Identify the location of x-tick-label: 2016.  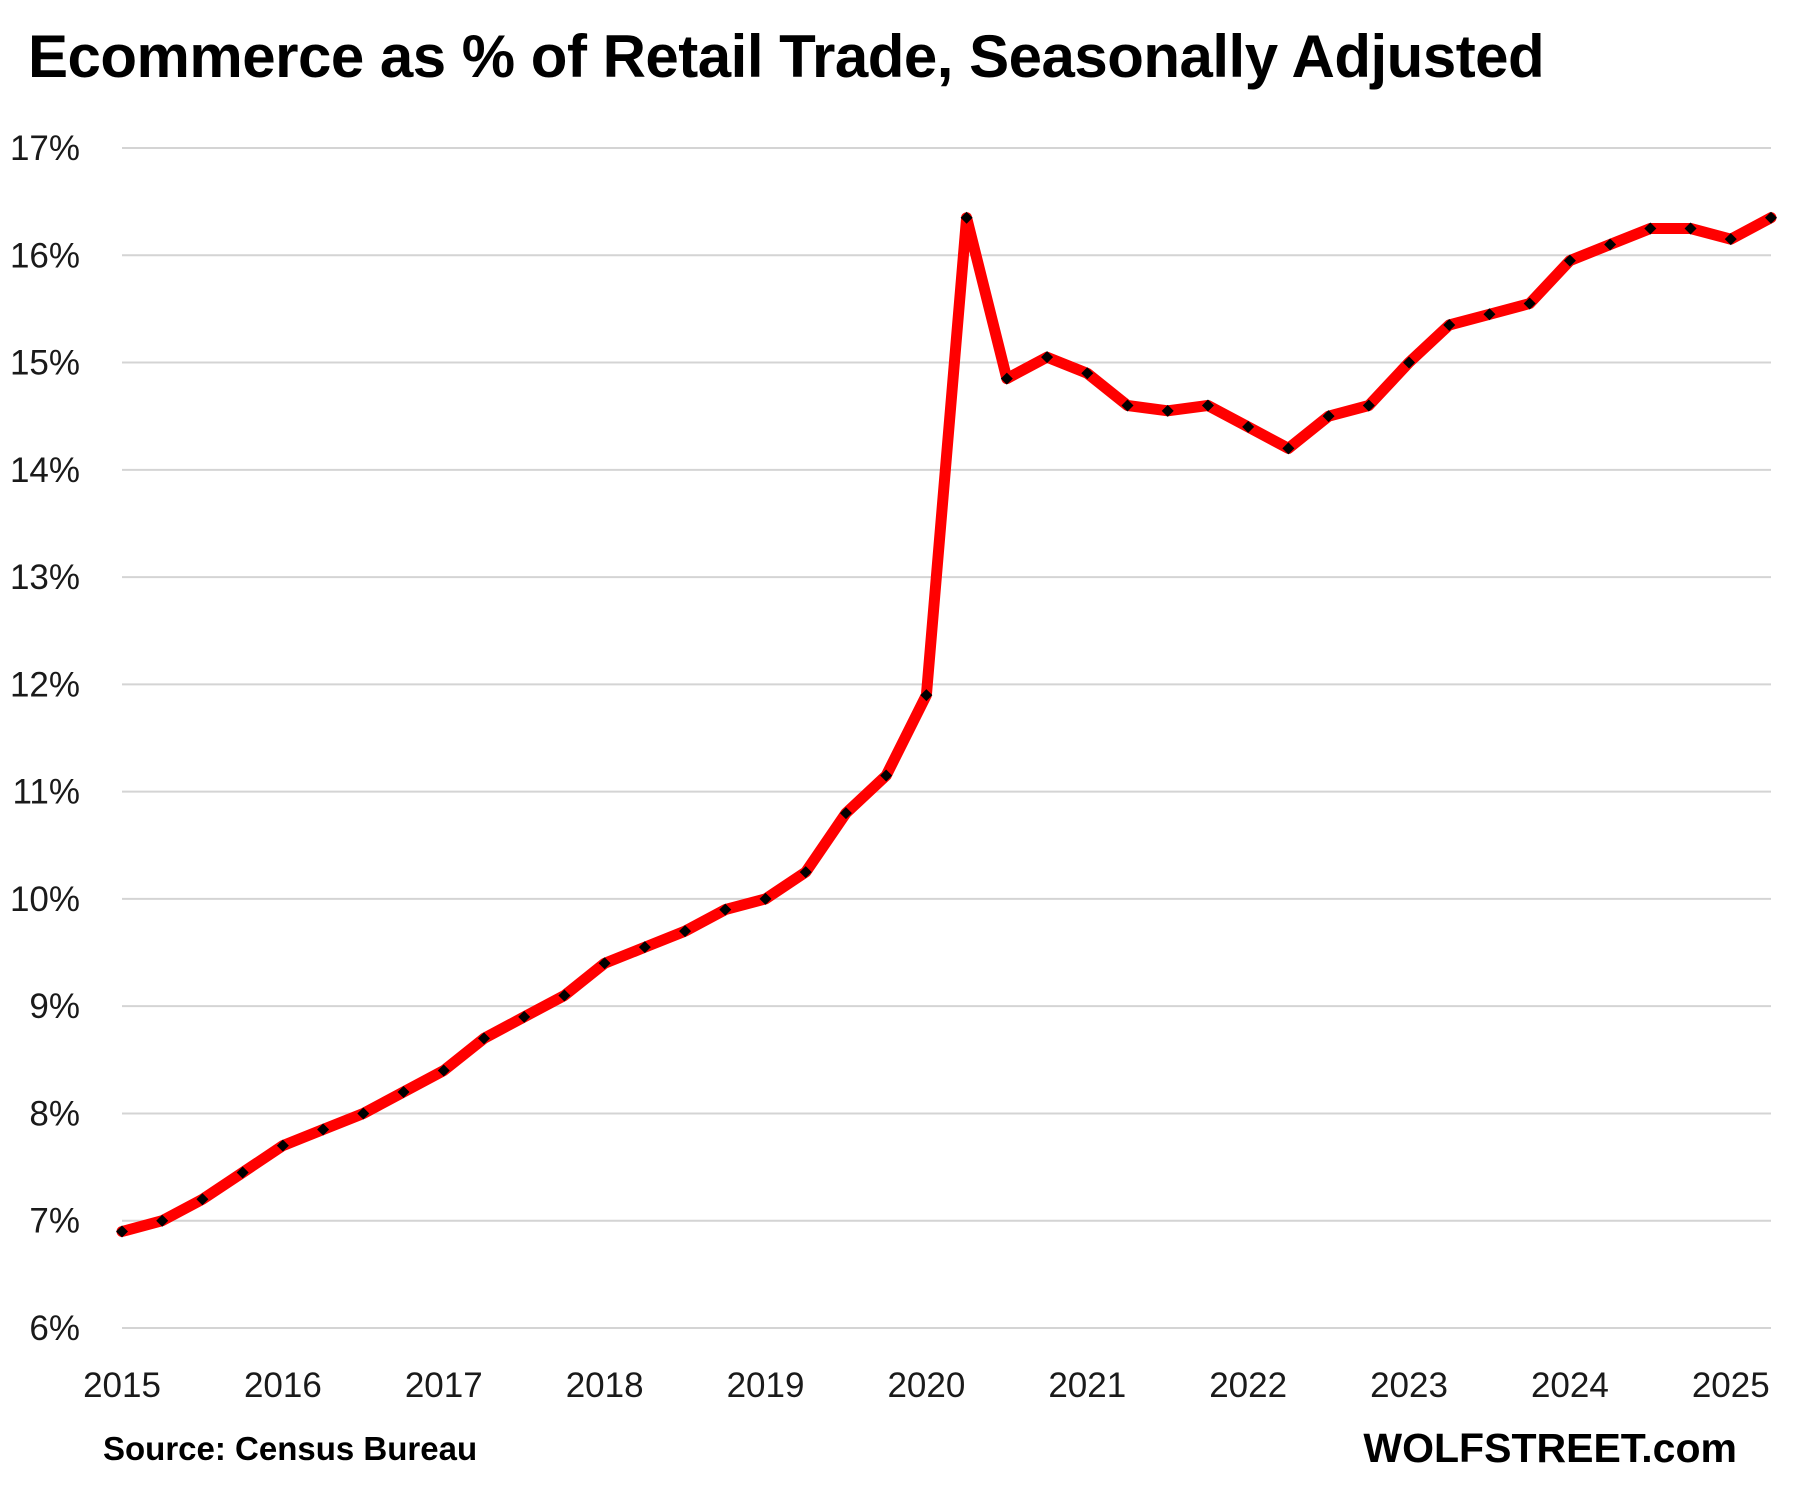
(283, 1385).